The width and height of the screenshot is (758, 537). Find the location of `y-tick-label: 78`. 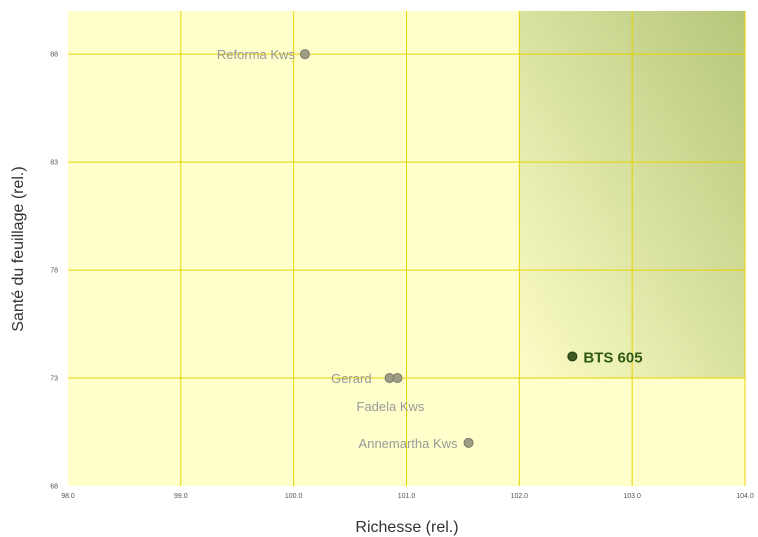

y-tick-label: 78 is located at coordinates (54, 271).